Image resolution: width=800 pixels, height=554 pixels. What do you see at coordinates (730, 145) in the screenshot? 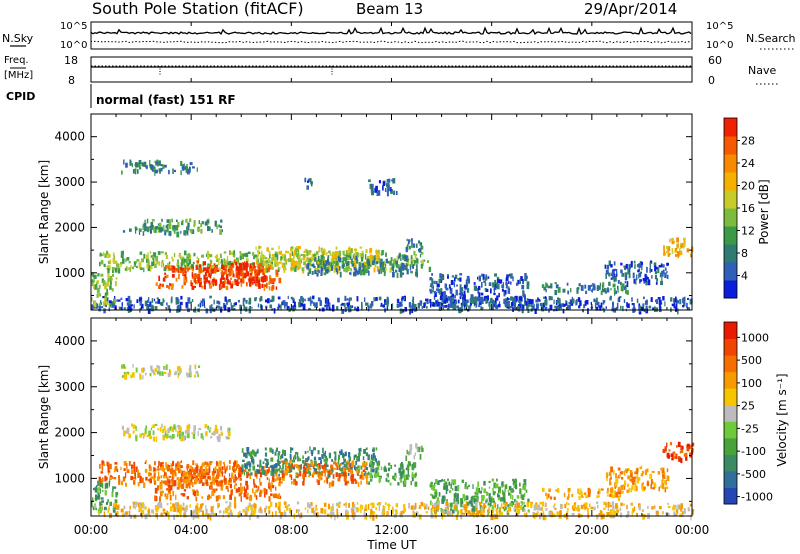
I see `colorbar-swatch` at bounding box center [730, 145].